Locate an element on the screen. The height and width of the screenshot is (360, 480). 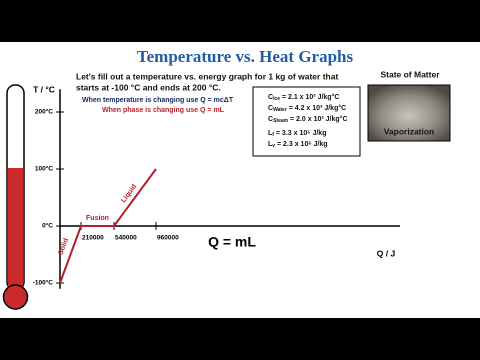
constant-value: = 2.0 x 10³ J/kg°C is located at coordinates (317, 119).